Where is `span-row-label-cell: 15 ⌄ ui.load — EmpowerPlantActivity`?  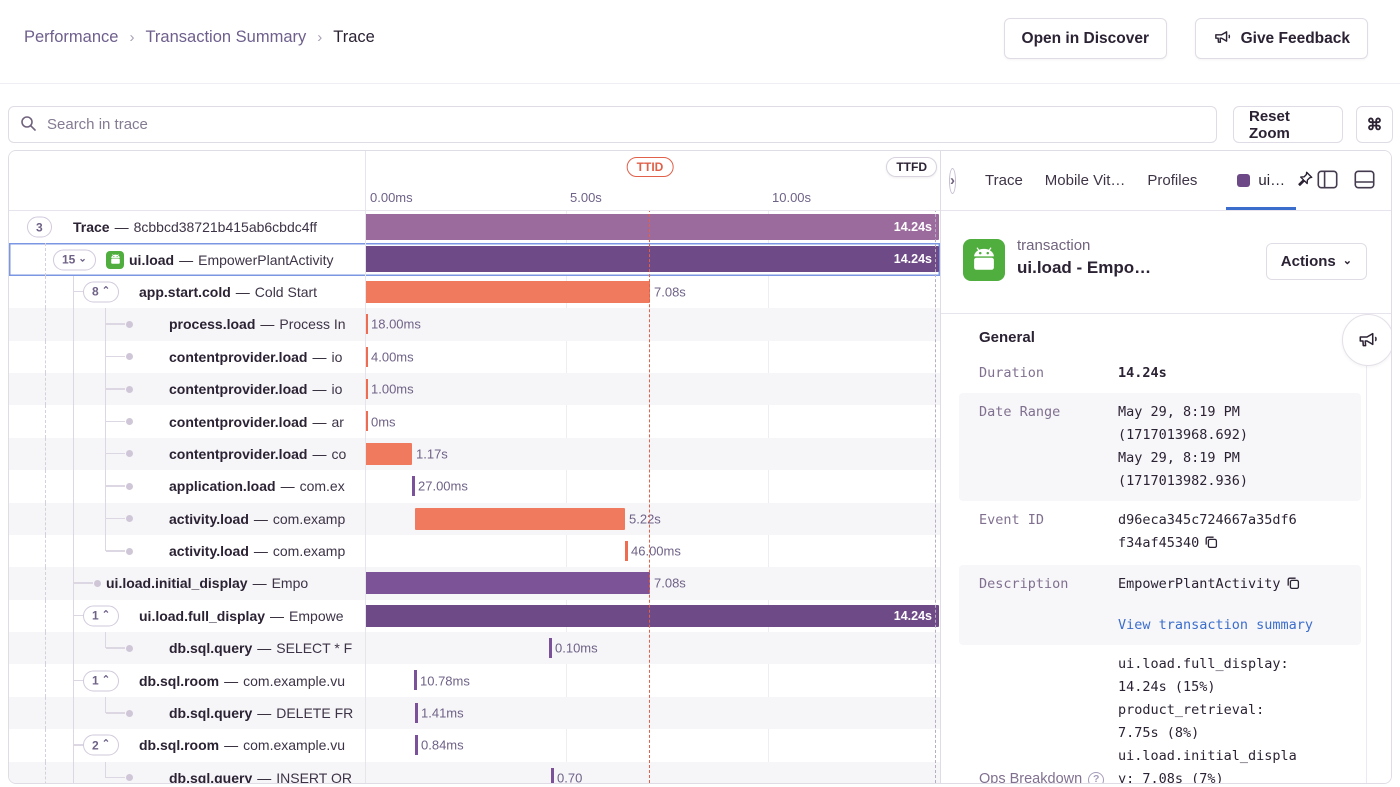 span-row-label-cell: 15 ⌄ ui.load — EmpowerPlantActivity is located at coordinates (187, 259).